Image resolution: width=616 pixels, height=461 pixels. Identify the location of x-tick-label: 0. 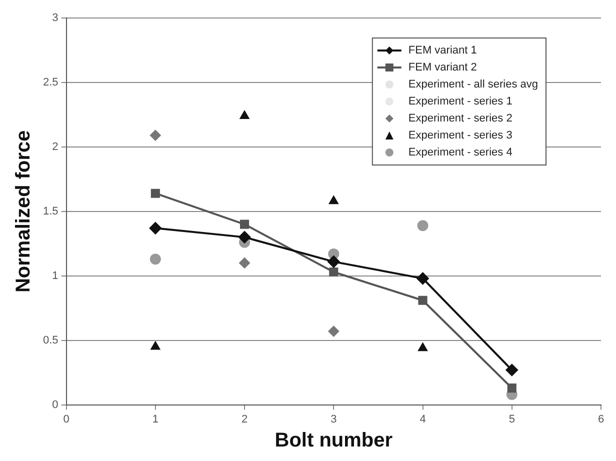
(66, 419).